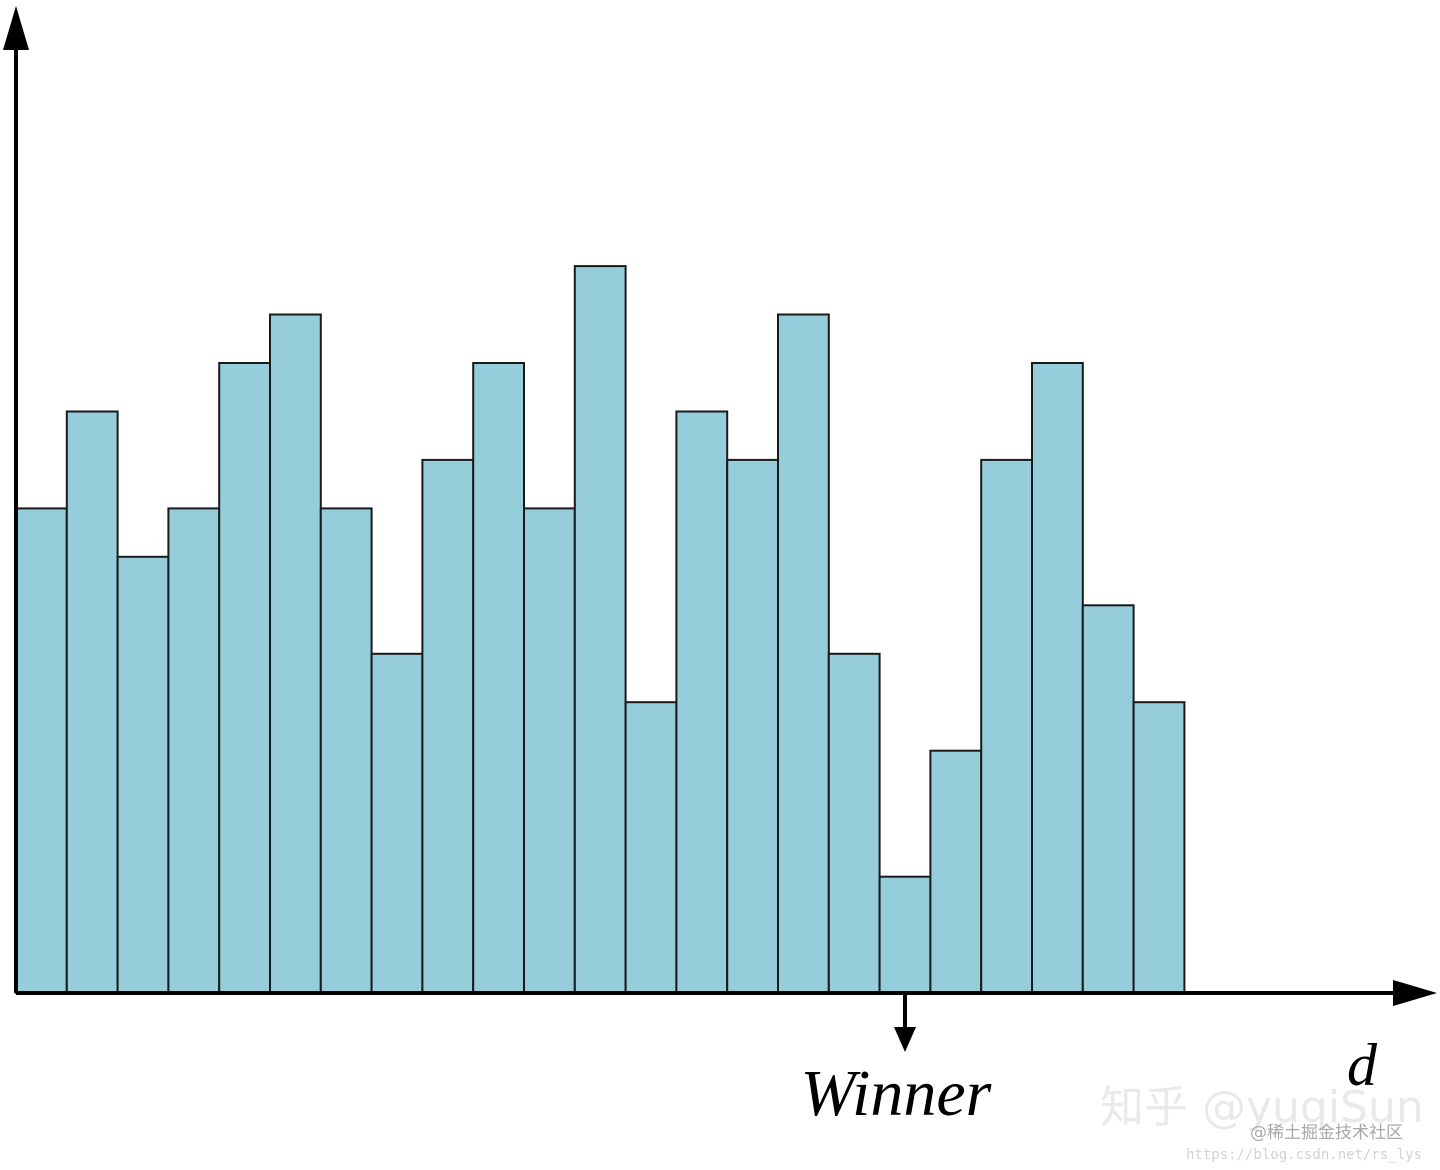 The image size is (1440, 1170). Describe the element at coordinates (1262, 1107) in the screenshot. I see `zhihu-watermark: 知乎 @yuqiSun` at that location.